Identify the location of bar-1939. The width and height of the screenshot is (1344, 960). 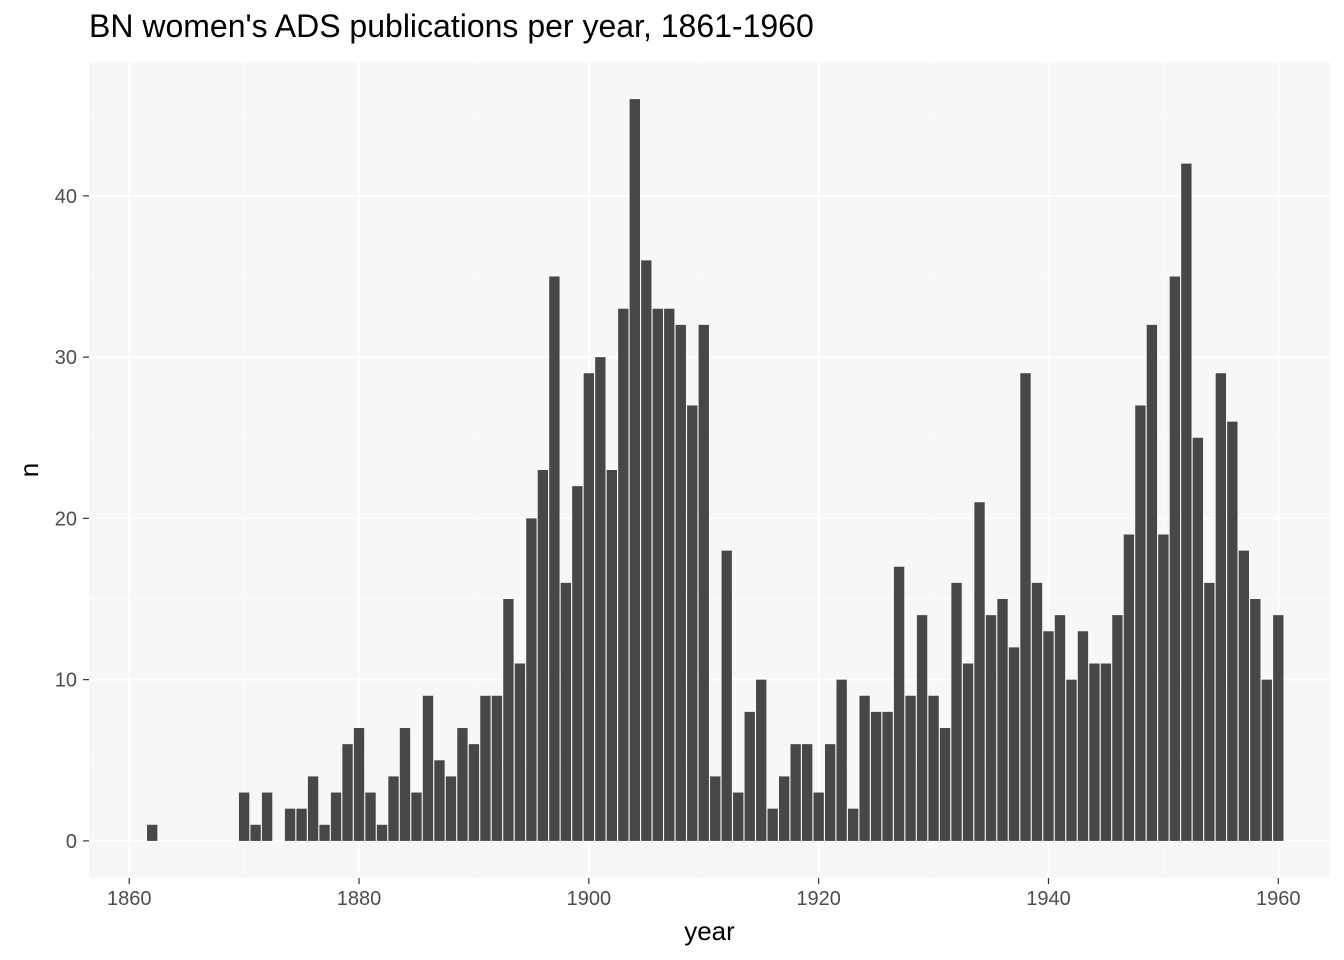
(1037, 711).